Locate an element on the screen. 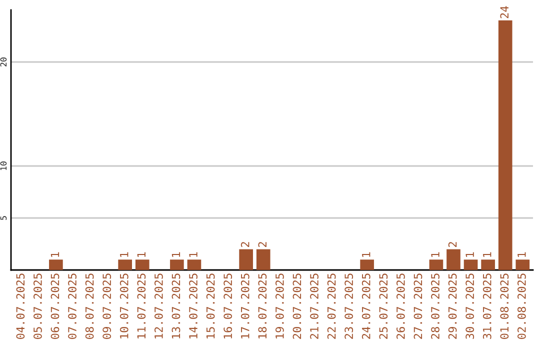 The width and height of the screenshot is (540, 340). x-tick-label: 11.07.2025 is located at coordinates (141, 306).